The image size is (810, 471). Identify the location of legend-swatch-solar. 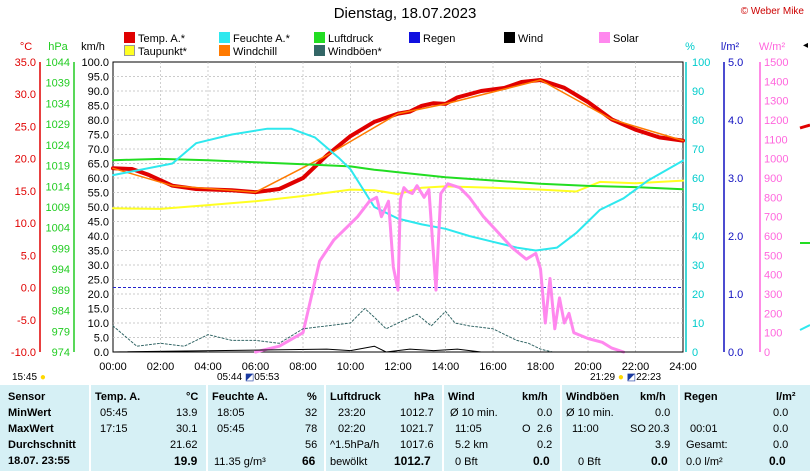
(604, 37).